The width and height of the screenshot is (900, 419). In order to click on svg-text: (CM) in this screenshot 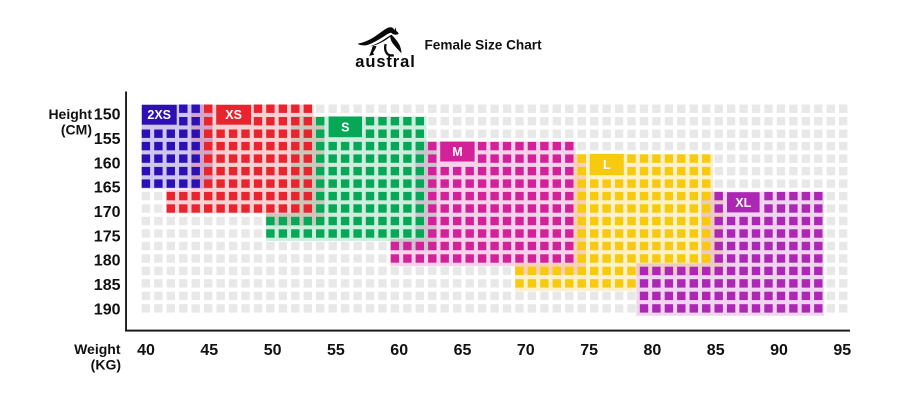, I will do `click(76, 130)`.